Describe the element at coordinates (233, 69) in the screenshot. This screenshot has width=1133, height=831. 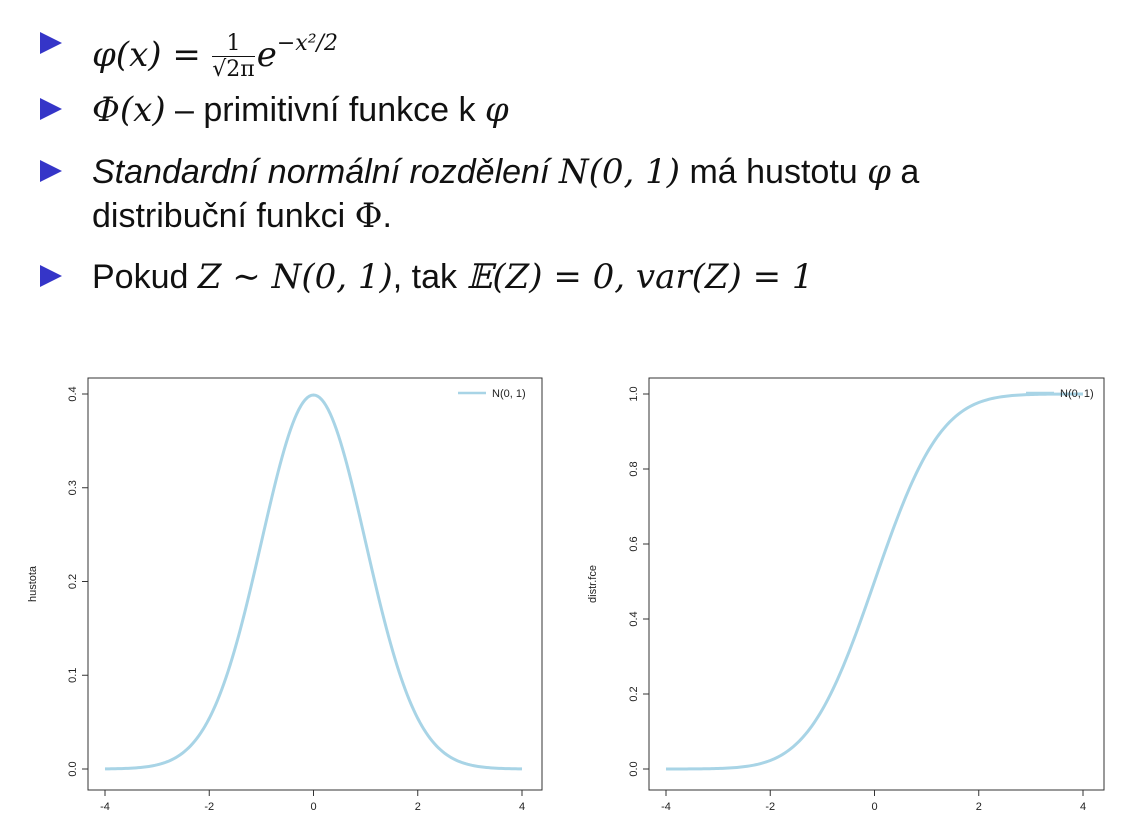
I see `fraction-denominator: √2π` at that location.